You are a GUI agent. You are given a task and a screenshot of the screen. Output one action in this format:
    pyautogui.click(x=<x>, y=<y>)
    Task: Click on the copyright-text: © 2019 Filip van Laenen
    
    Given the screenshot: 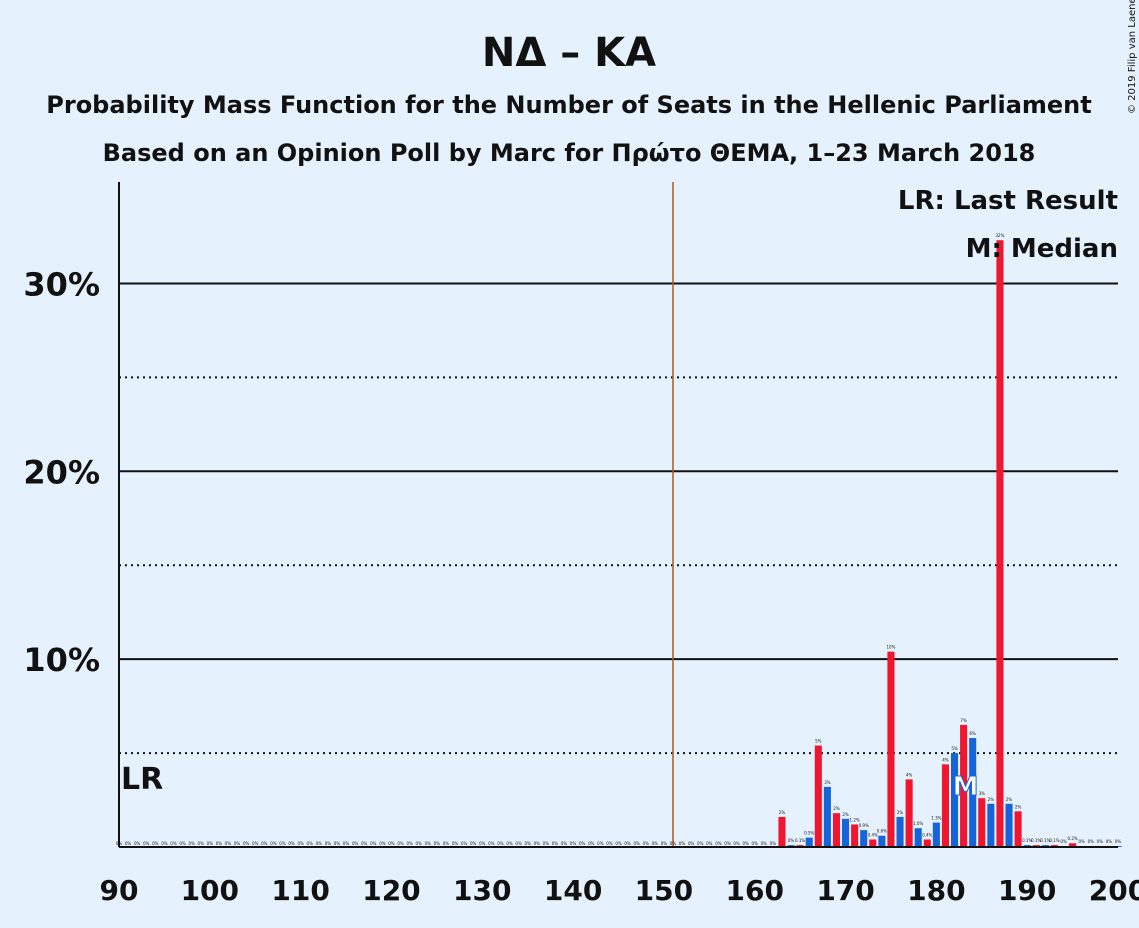 What is the action you would take?
    pyautogui.click(x=1132, y=57)
    